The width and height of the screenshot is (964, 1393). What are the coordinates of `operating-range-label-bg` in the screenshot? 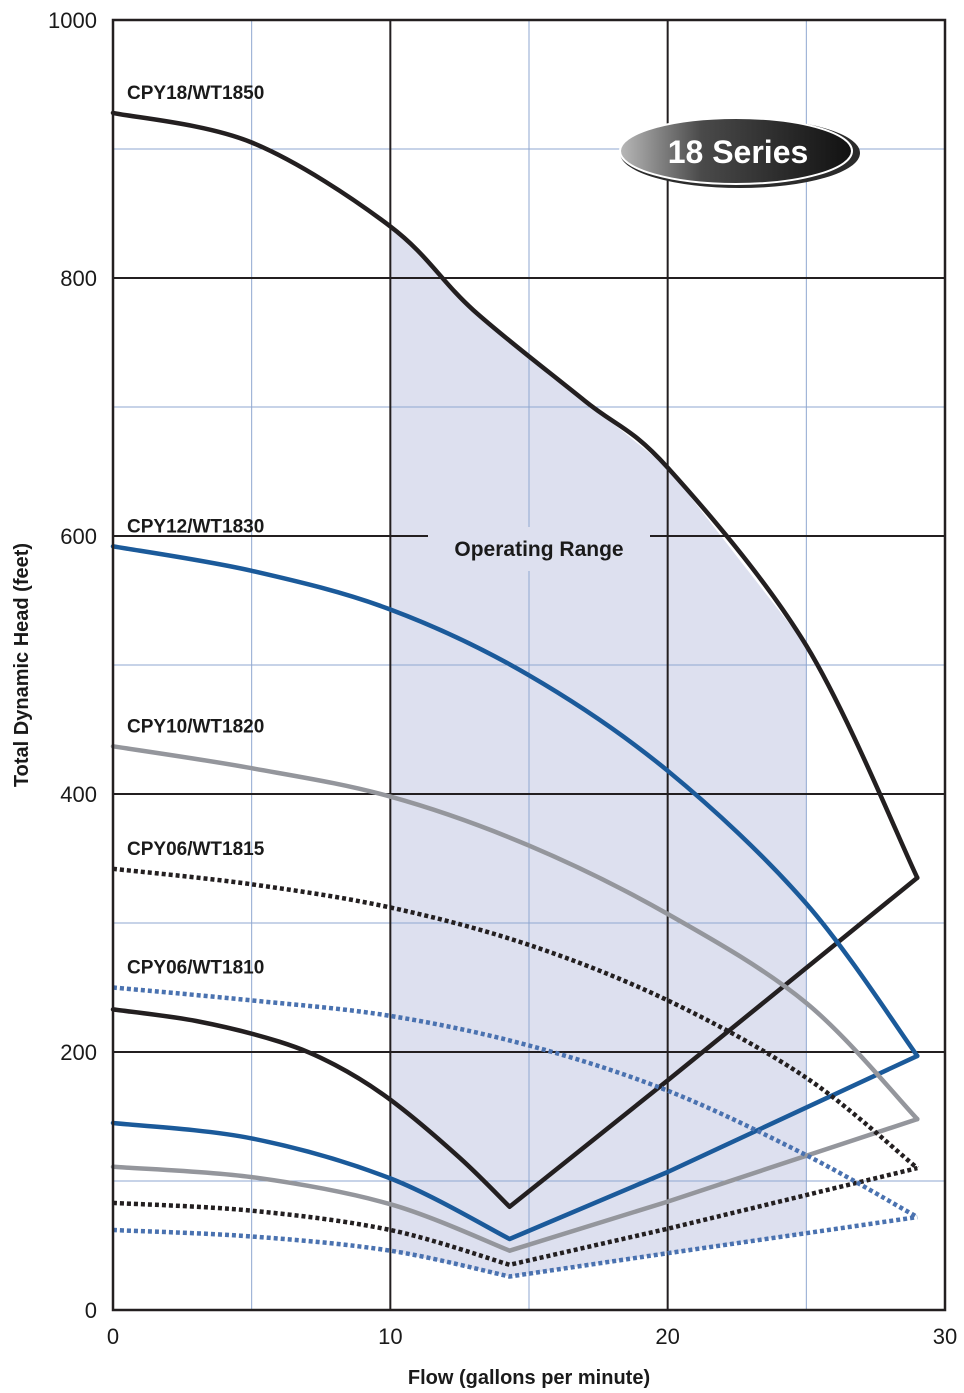 It's located at (539, 549).